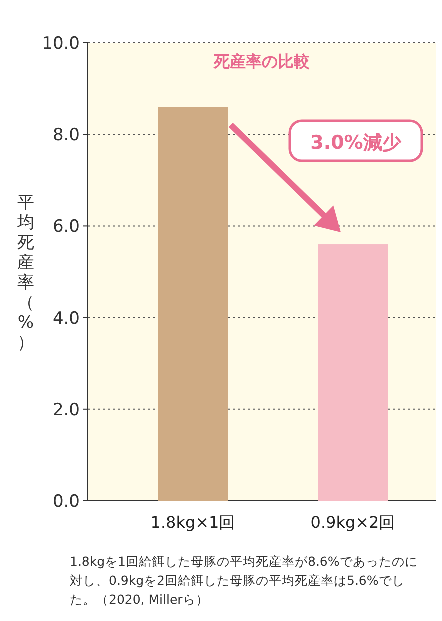  I want to click on y-tick-label: 8.0, so click(66, 136).